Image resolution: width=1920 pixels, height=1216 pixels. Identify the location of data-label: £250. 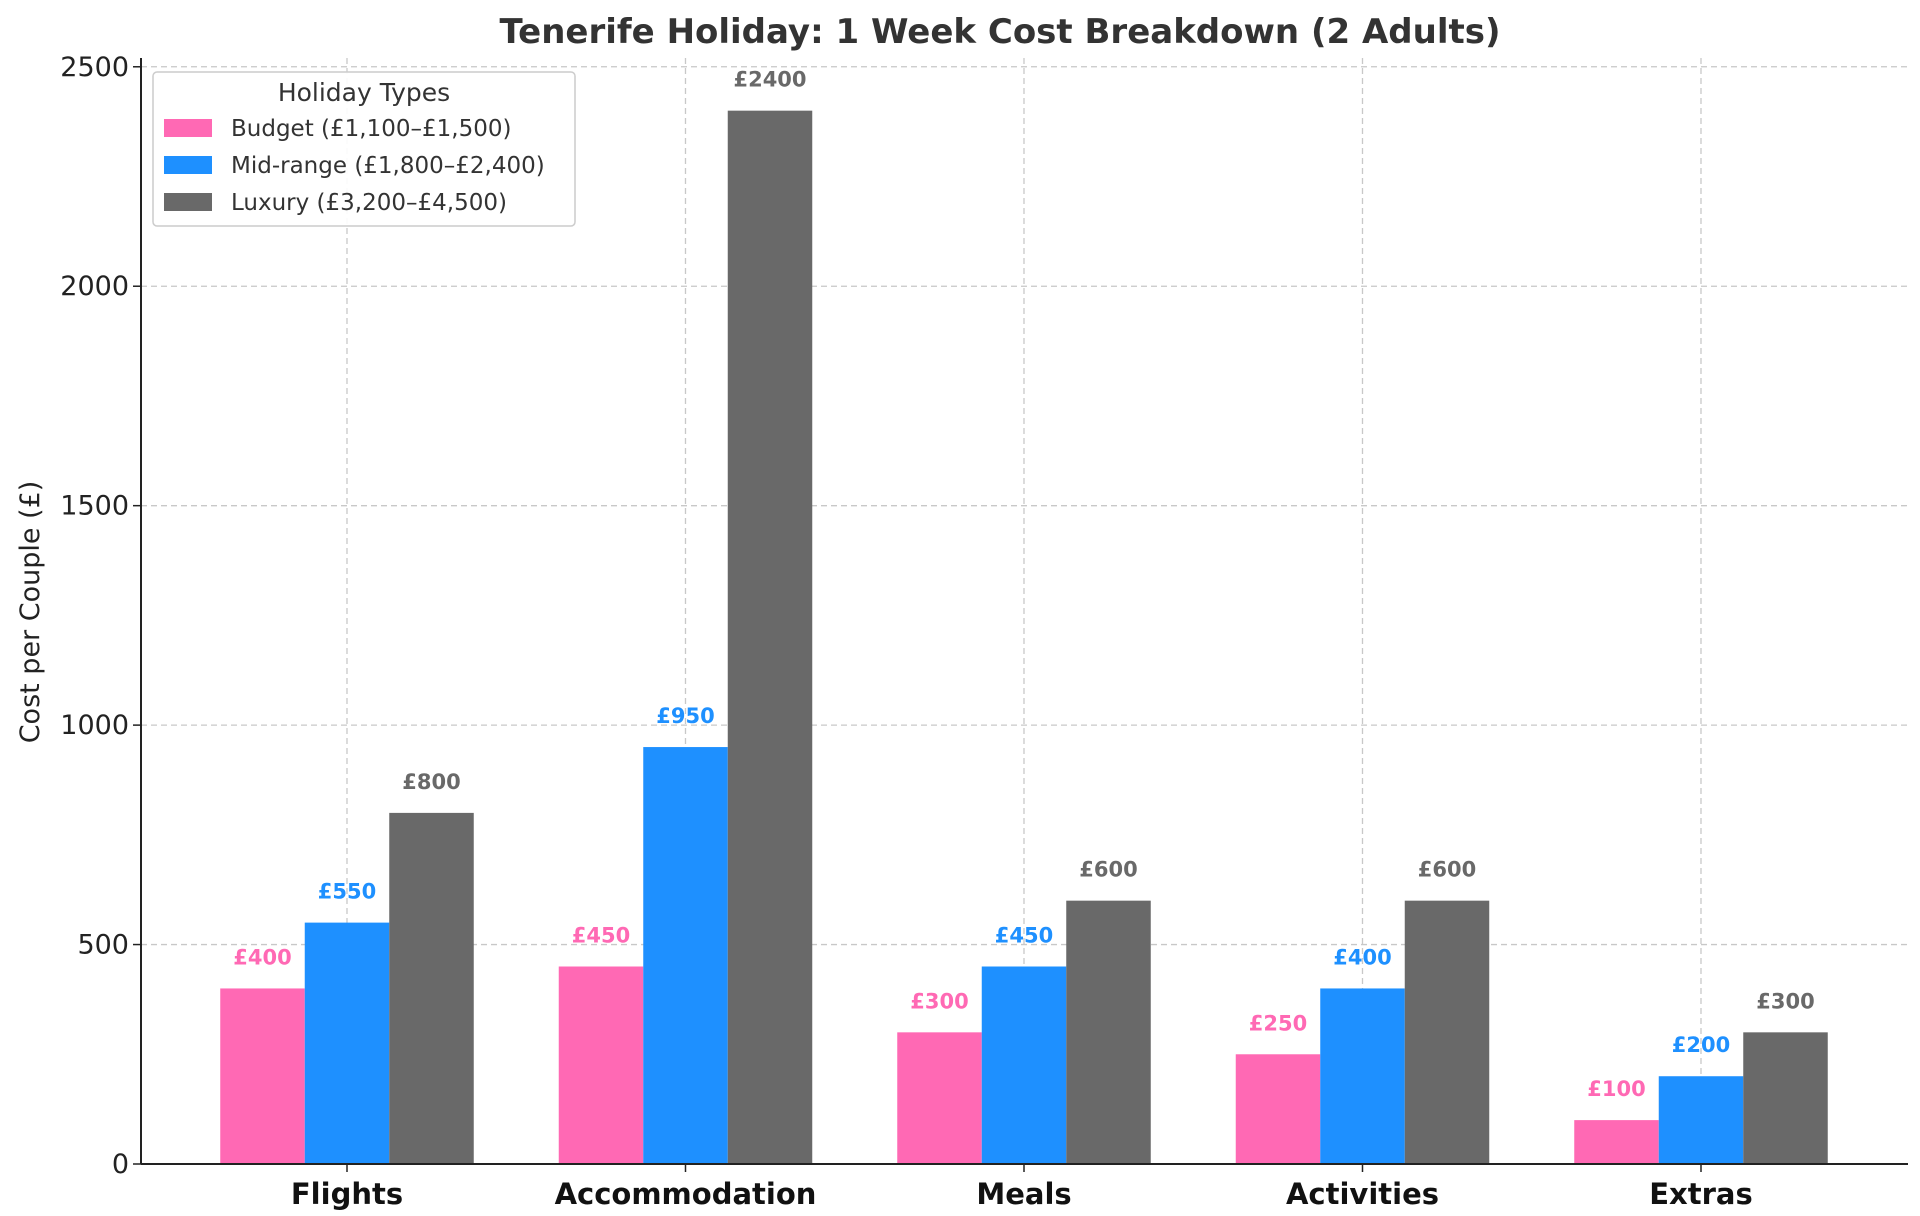
(1278, 1023).